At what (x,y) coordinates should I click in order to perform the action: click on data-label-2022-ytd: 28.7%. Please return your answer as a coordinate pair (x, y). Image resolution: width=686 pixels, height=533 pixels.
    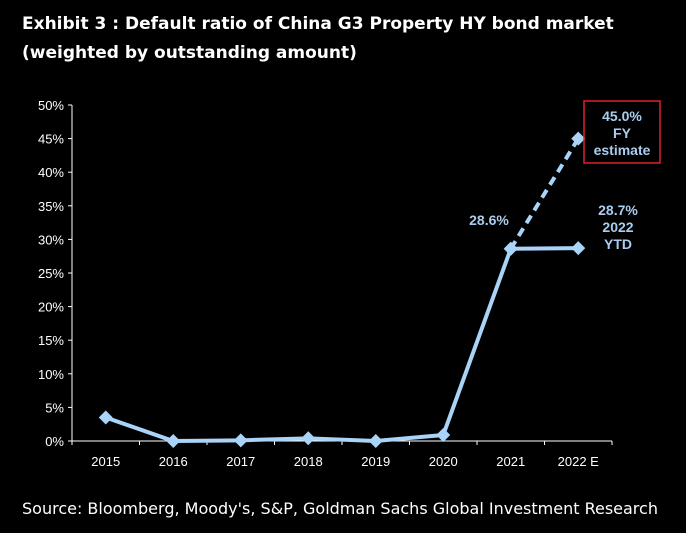
    Looking at the image, I should click on (618, 210).